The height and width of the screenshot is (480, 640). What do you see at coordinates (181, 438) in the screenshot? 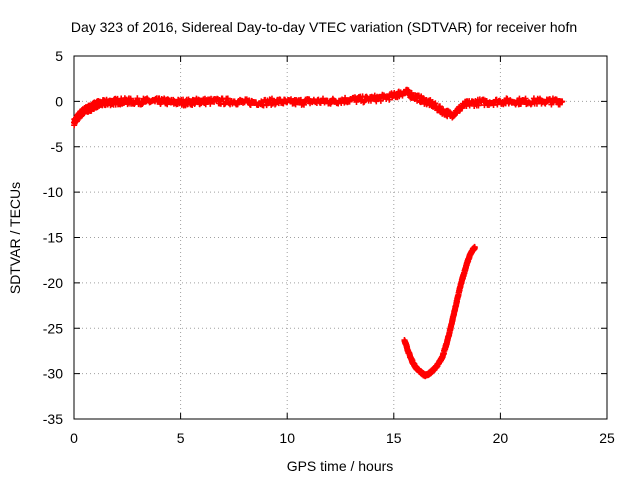
I see `x-tick-label: 5` at bounding box center [181, 438].